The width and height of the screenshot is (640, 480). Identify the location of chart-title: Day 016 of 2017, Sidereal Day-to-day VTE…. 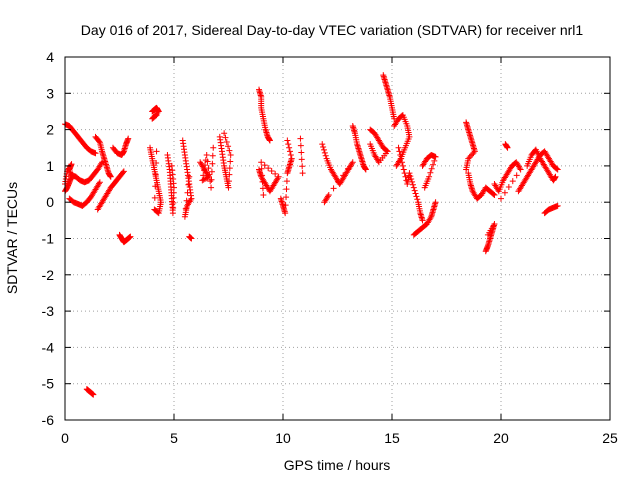
(332, 30).